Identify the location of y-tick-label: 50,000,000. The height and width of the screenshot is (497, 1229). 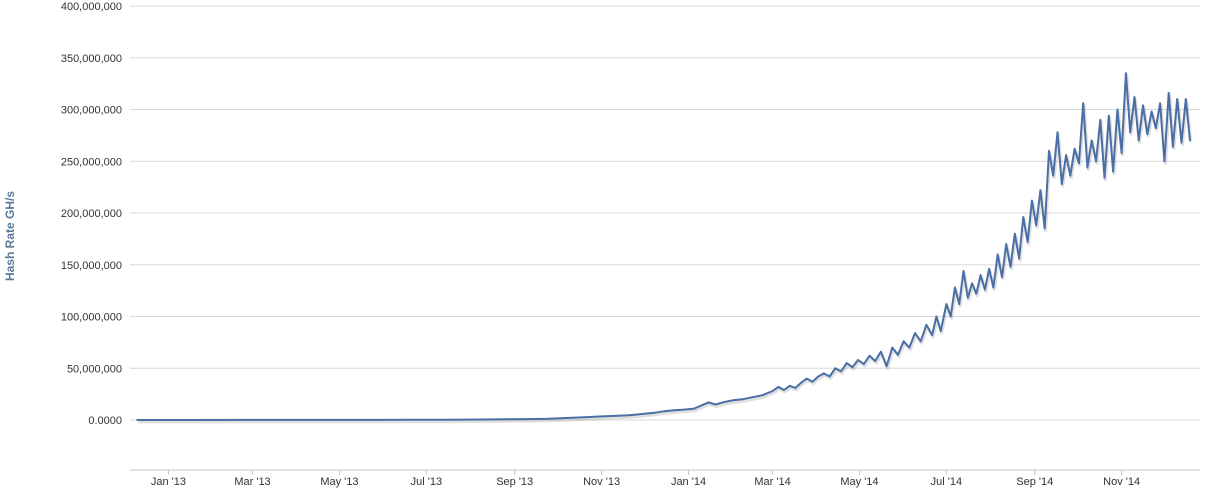
(94, 369).